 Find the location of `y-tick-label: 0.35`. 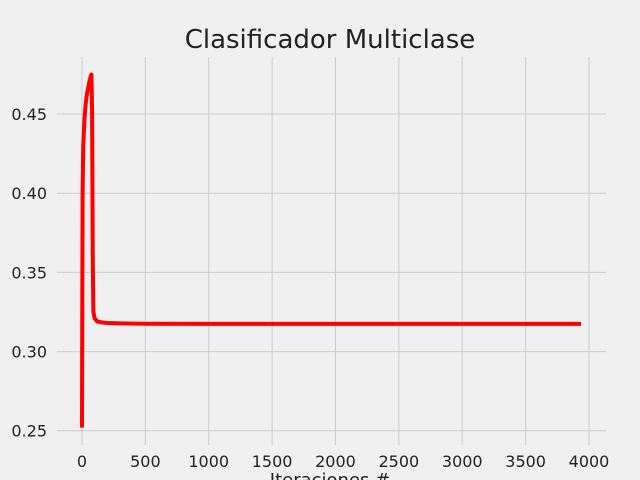

y-tick-label: 0.35 is located at coordinates (29, 272).